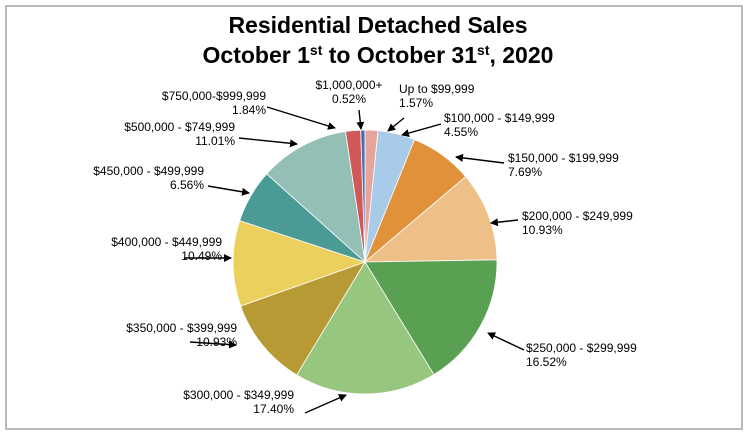  I want to click on slice-label-range: $1,000,000+, so click(348, 85).